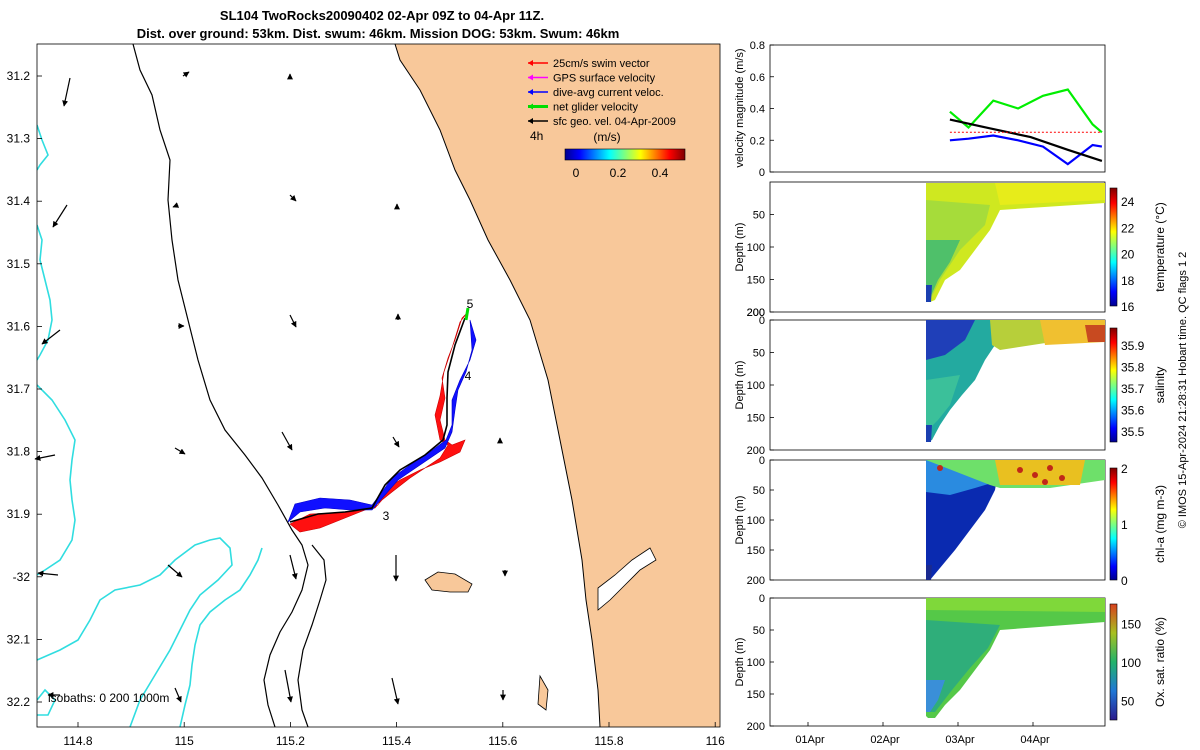 This screenshot has width=1200, height=750. I want to click on lat-tick-label: 31.2, so click(19, 76).